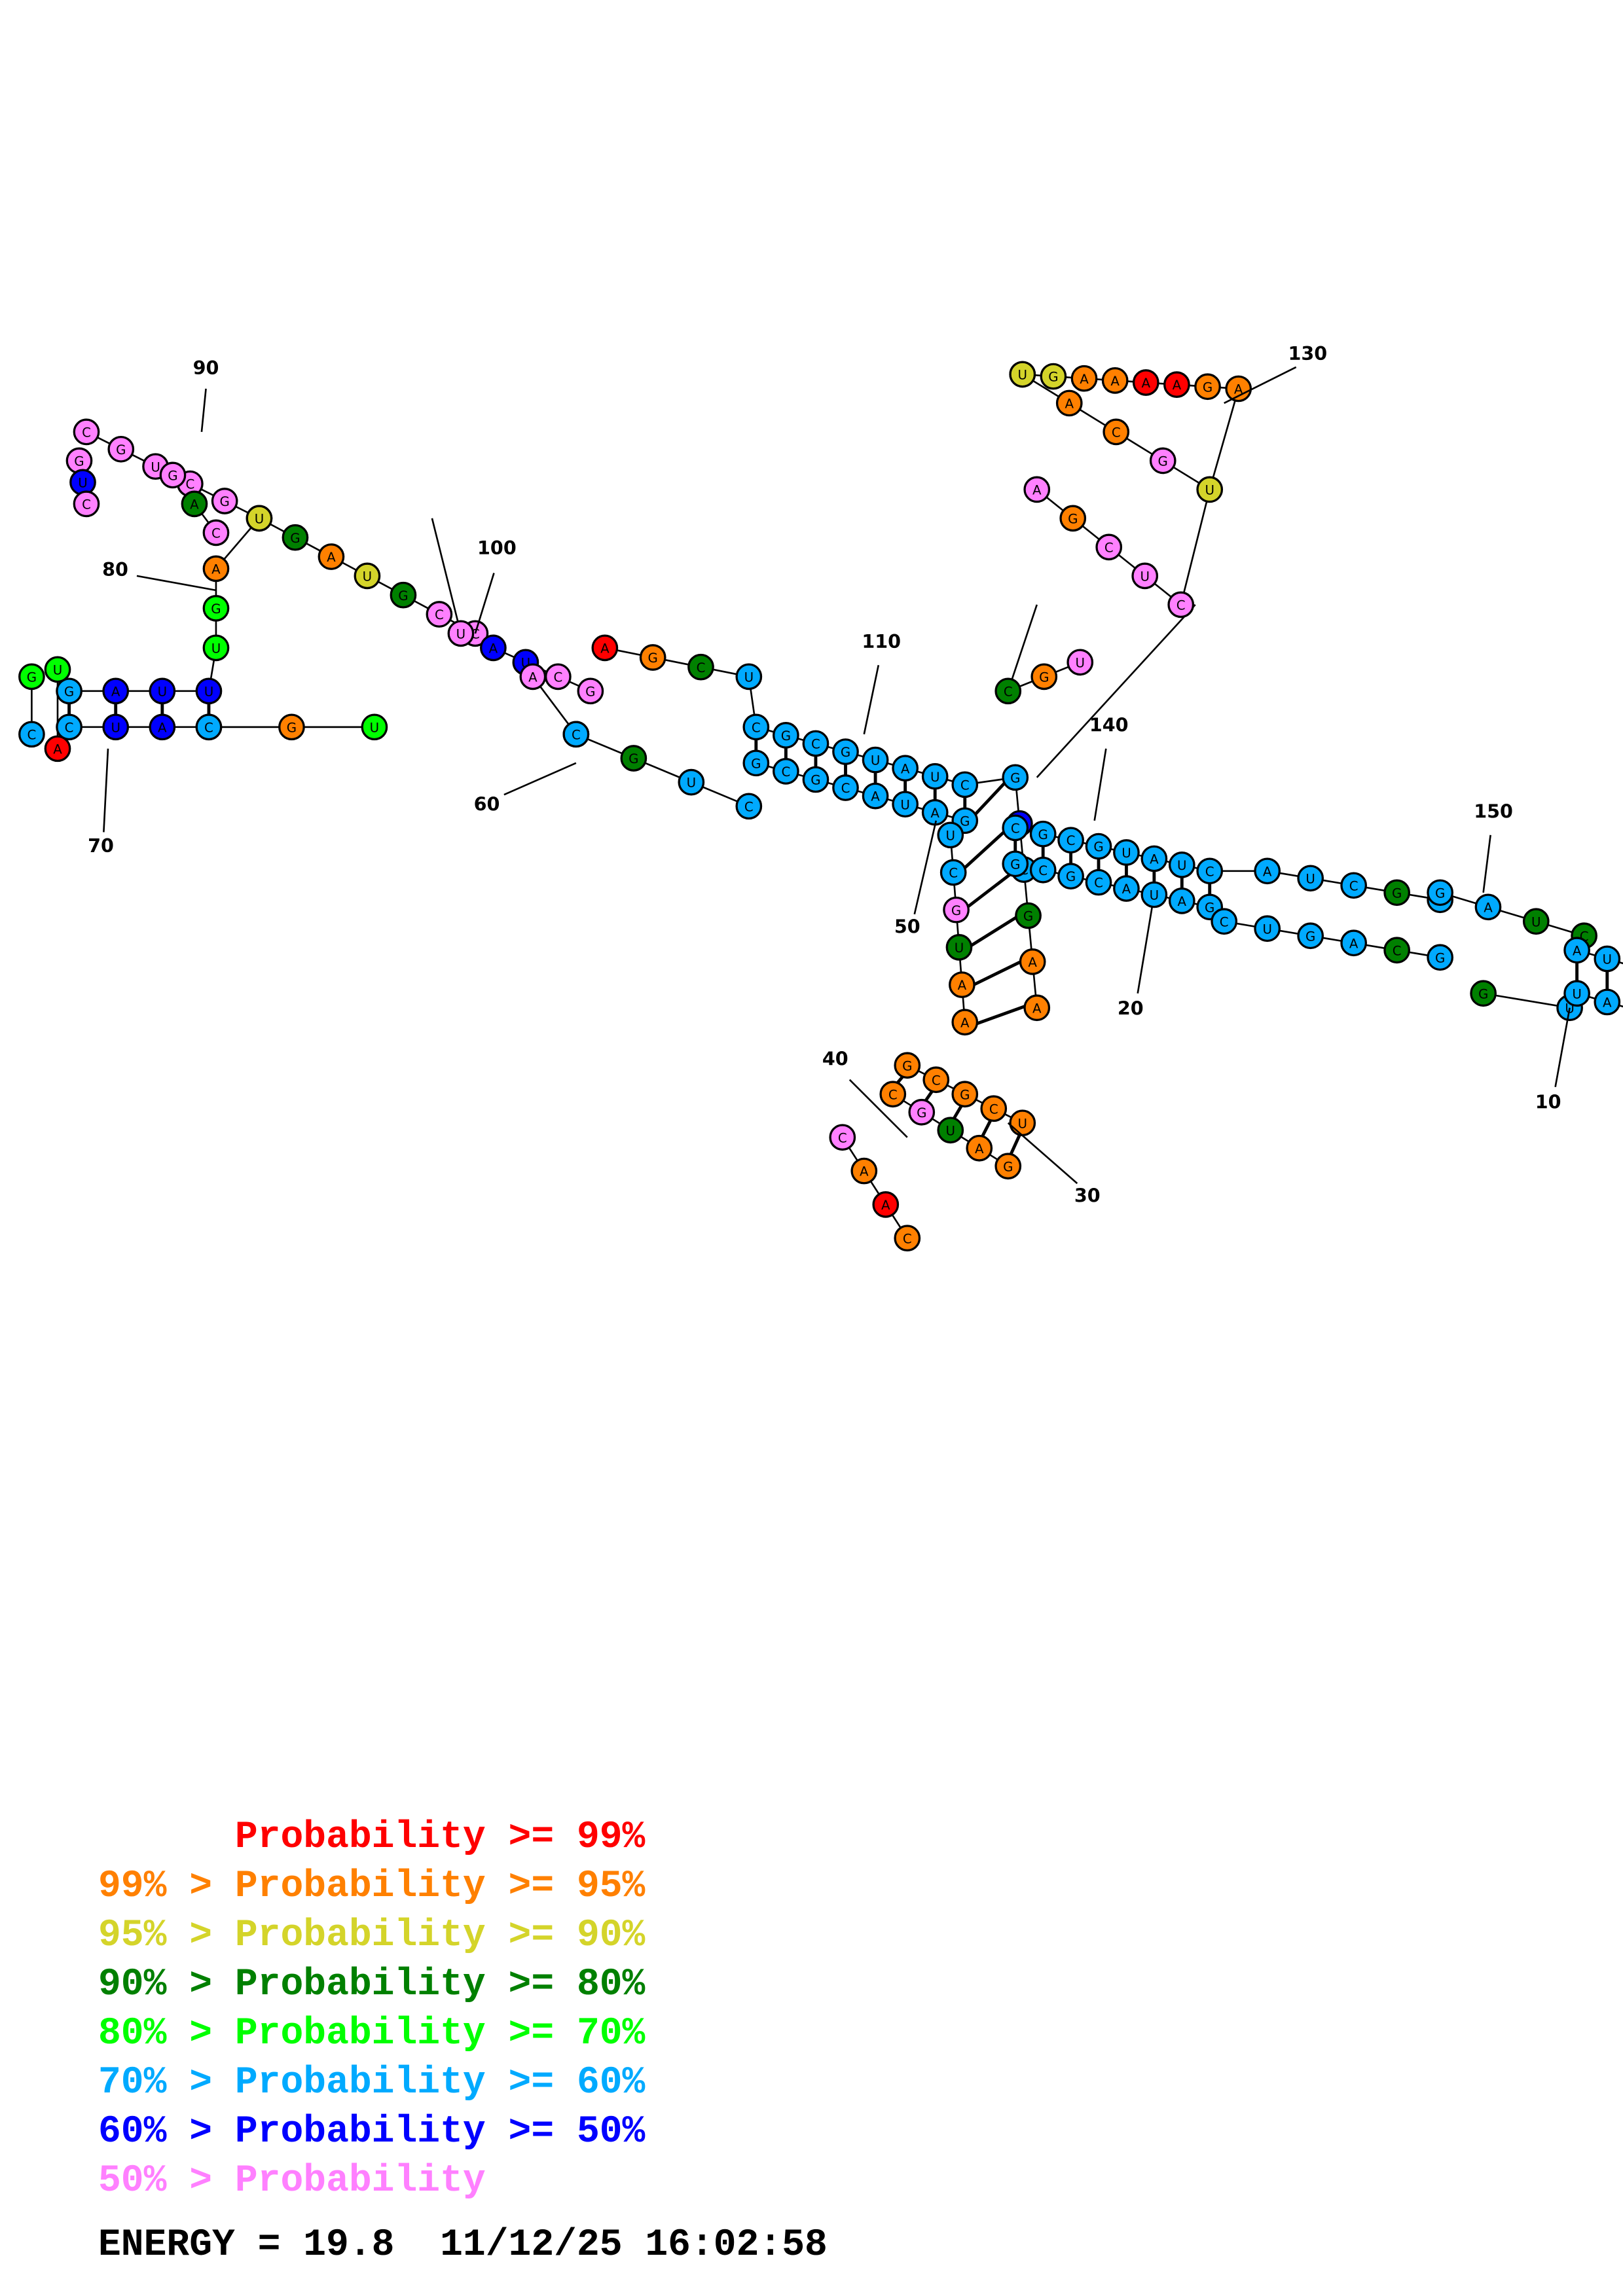 The image size is (1623, 2296). I want to click on legend-lower-bound, so click(166, 1837).